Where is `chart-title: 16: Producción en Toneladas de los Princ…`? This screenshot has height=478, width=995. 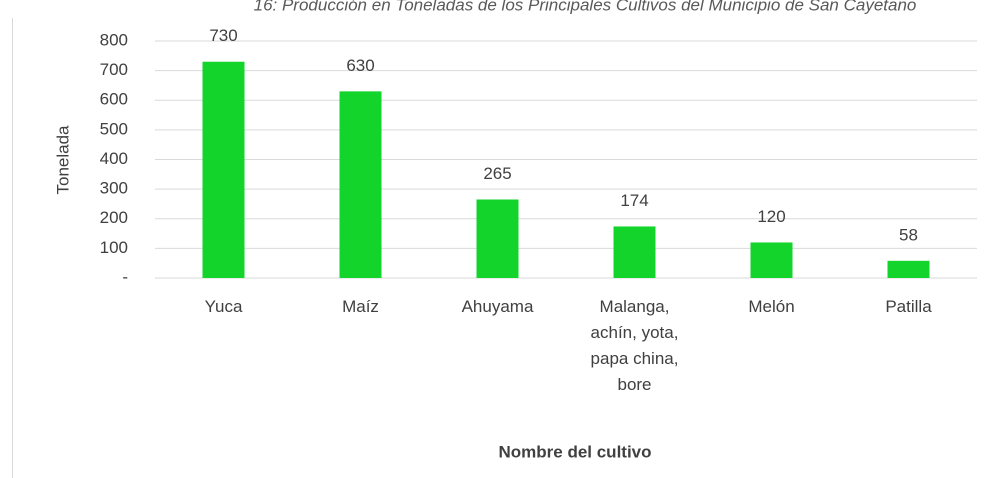
chart-title: 16: Producción en Toneladas de los Princ… is located at coordinates (585, 7).